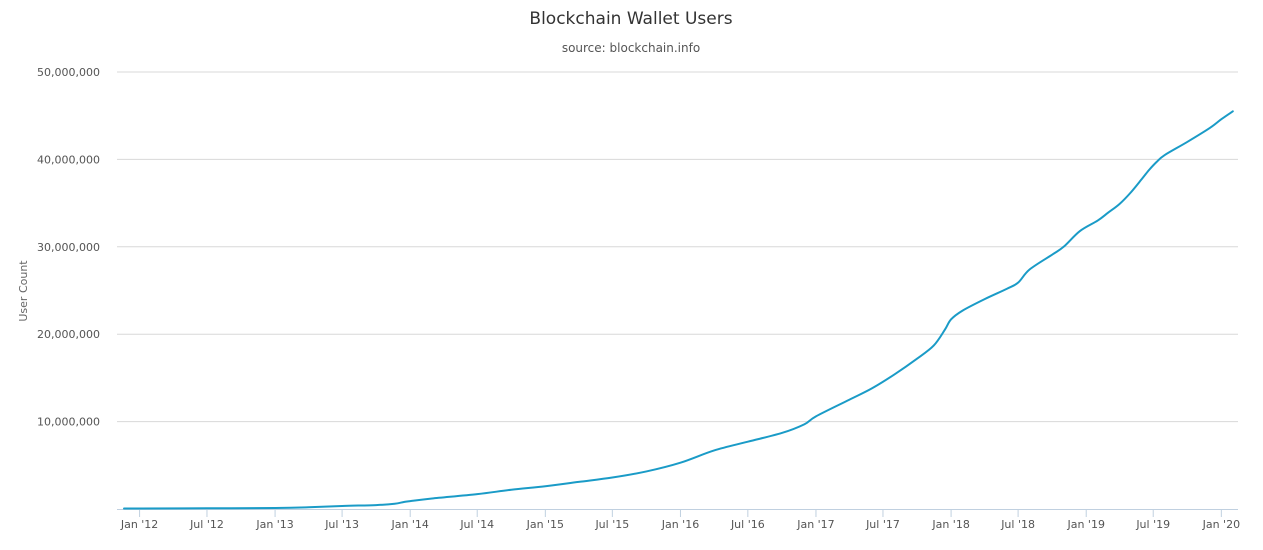 Image resolution: width=1263 pixels, height=550 pixels. I want to click on x-tick-label: Jan '18, so click(950, 524).